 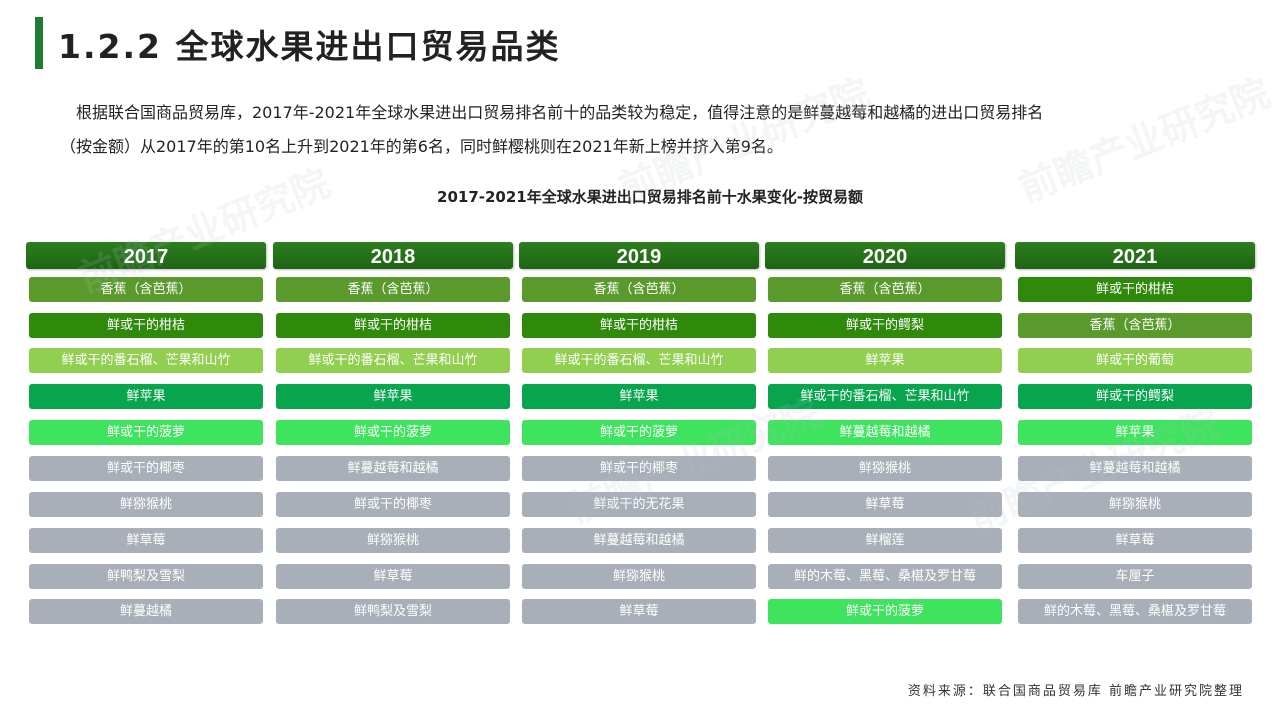 I want to click on rank-cell: 鲜蔓越橘, so click(x=146, y=611).